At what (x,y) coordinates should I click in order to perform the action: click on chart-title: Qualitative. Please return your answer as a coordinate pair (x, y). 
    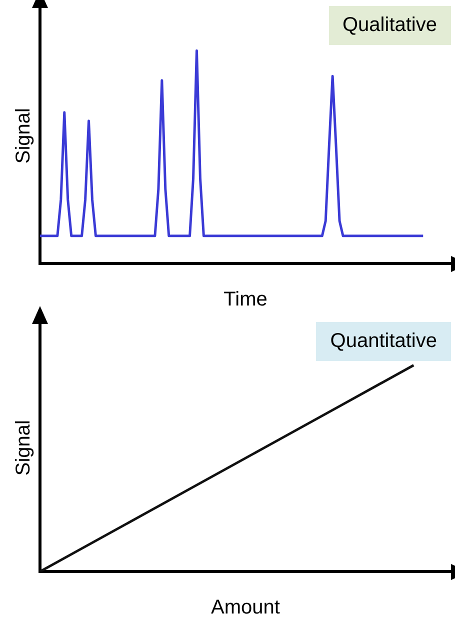
    Looking at the image, I should click on (389, 25).